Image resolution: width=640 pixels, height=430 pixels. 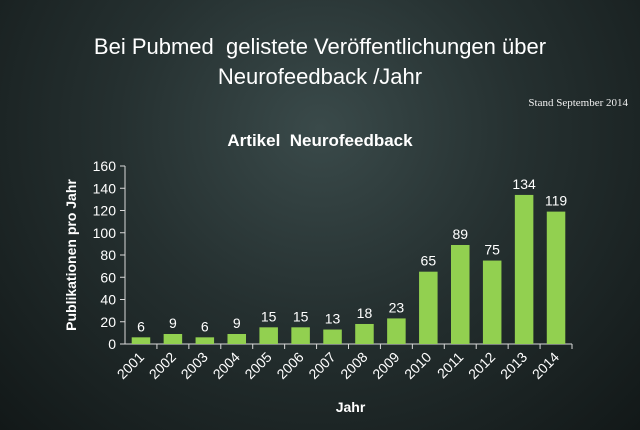 I want to click on x-tick-label: 2012, so click(x=481, y=365).